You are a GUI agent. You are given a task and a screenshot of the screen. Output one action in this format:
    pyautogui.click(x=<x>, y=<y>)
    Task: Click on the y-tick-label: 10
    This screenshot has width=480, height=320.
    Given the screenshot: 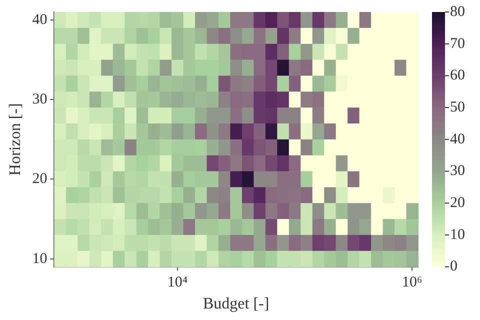 What is the action you would take?
    pyautogui.click(x=40, y=258)
    